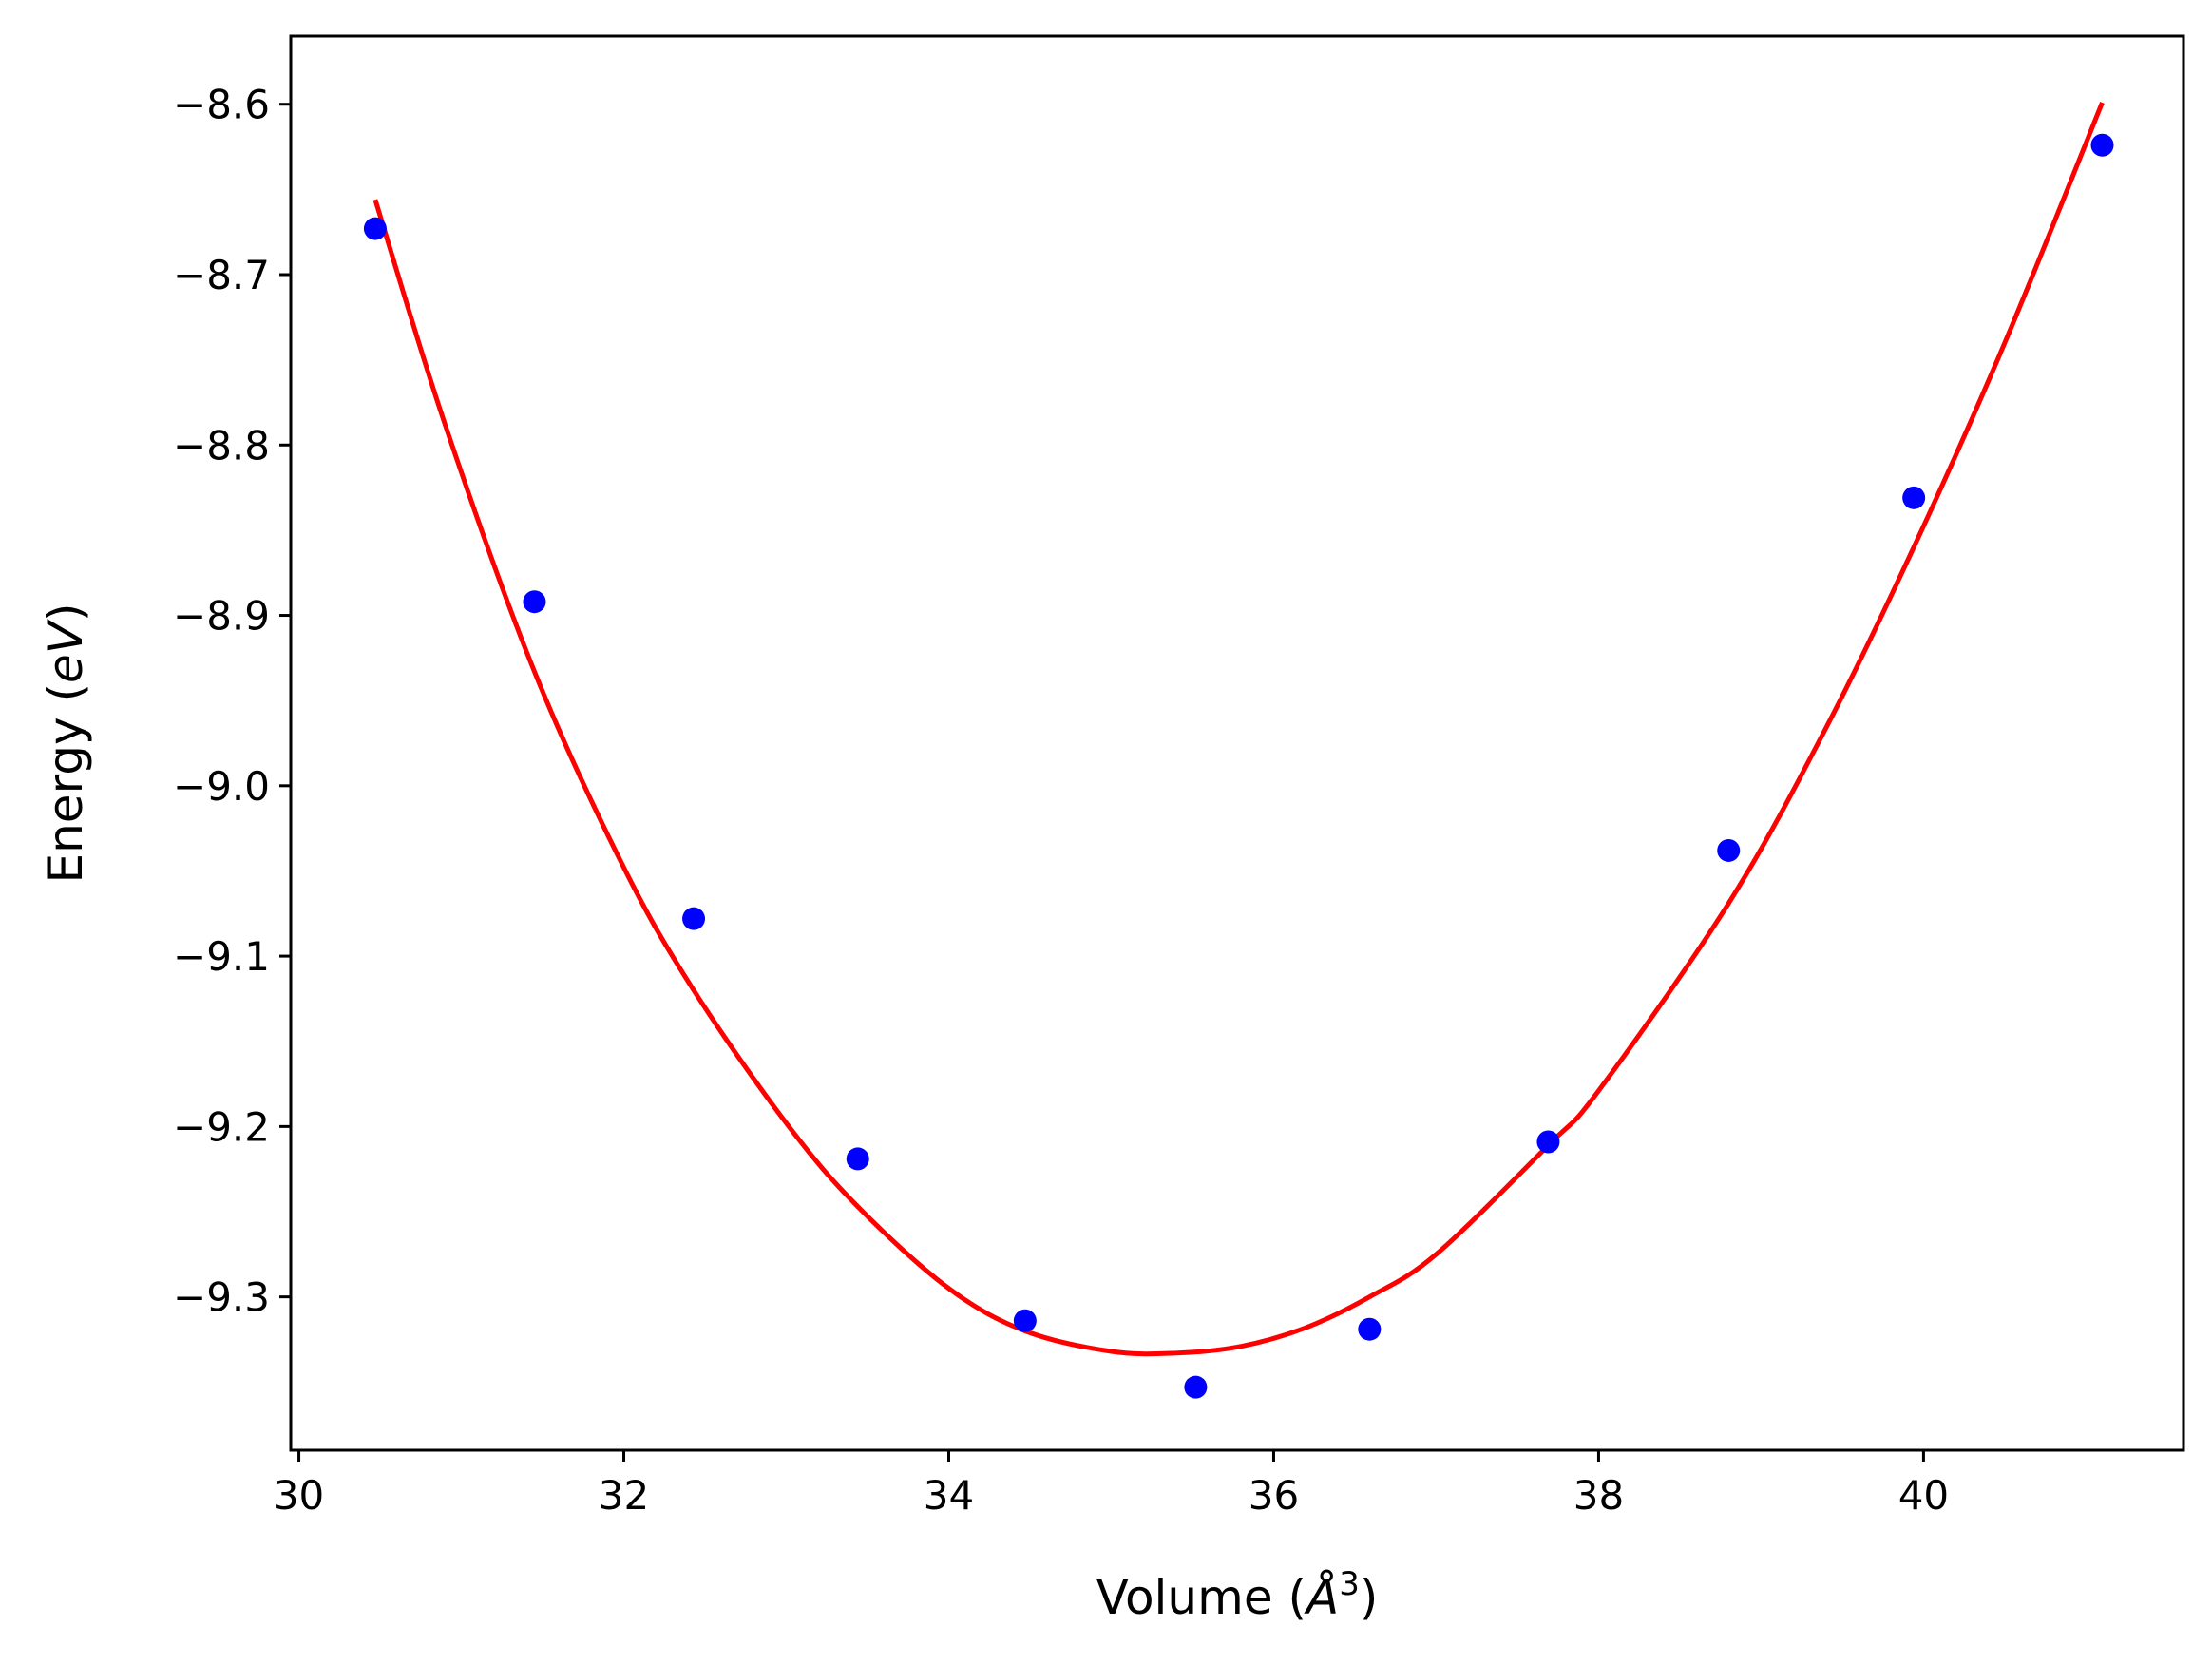 The image size is (2212, 1665). What do you see at coordinates (1350, 1584) in the screenshot?
I see `x-axis-label-exponent: 3` at bounding box center [1350, 1584].